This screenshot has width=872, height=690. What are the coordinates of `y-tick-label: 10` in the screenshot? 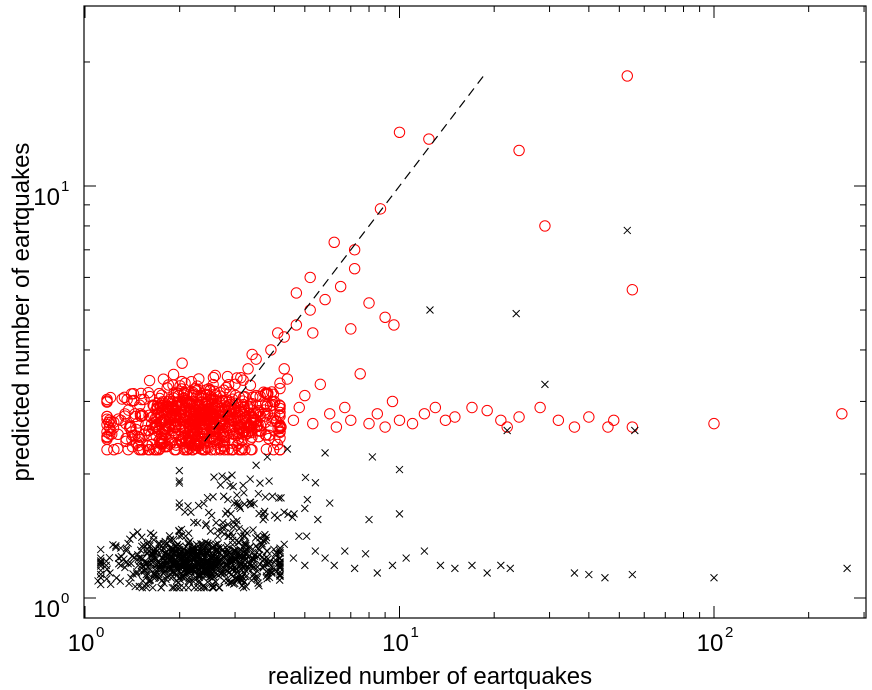 It's located at (46, 197).